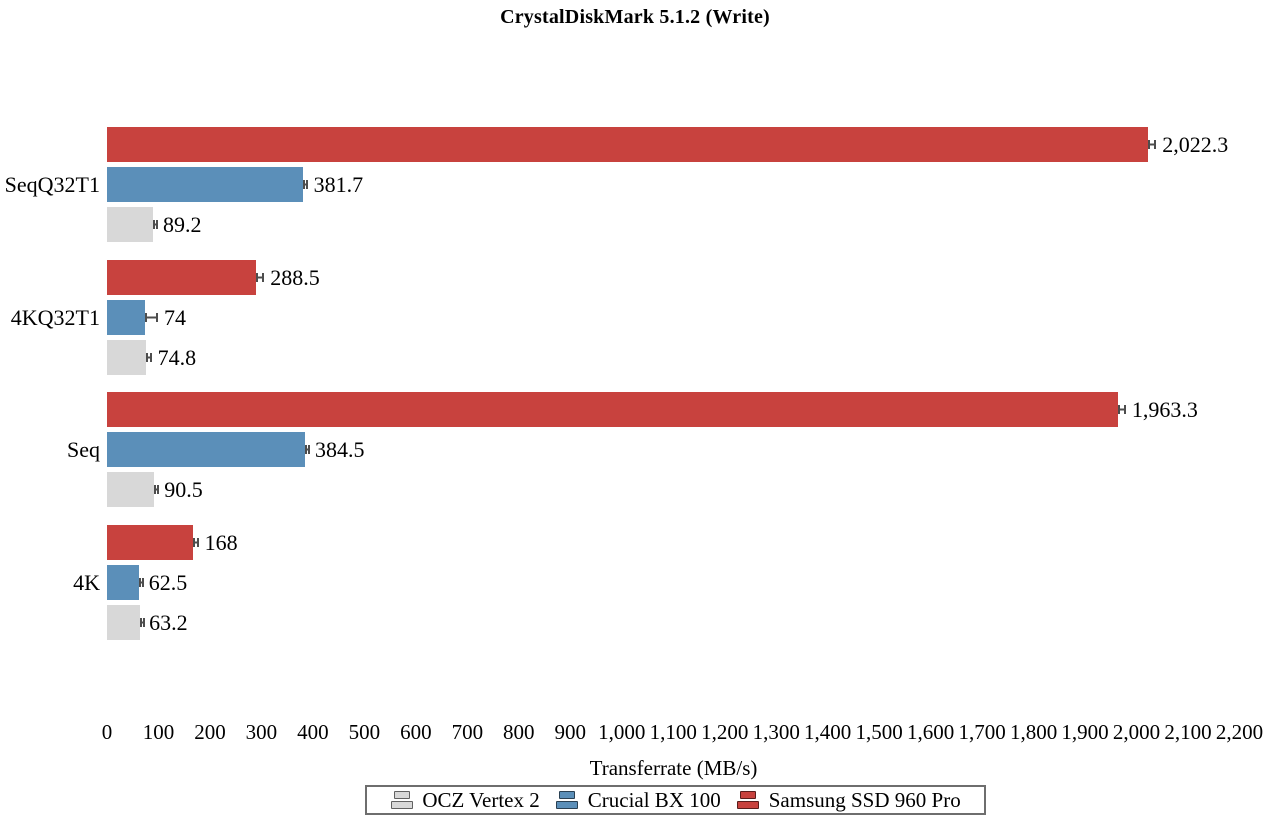 This screenshot has width=1270, height=822. Describe the element at coordinates (156, 489) in the screenshot. I see `error-bar-ocz-vertex-2-seq` at that location.